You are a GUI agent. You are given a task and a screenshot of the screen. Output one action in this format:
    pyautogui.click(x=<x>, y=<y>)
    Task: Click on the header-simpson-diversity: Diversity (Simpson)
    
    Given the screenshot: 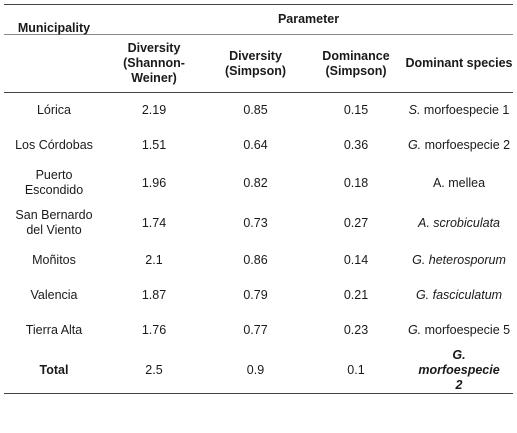 What is the action you would take?
    pyautogui.click(x=255, y=63)
    